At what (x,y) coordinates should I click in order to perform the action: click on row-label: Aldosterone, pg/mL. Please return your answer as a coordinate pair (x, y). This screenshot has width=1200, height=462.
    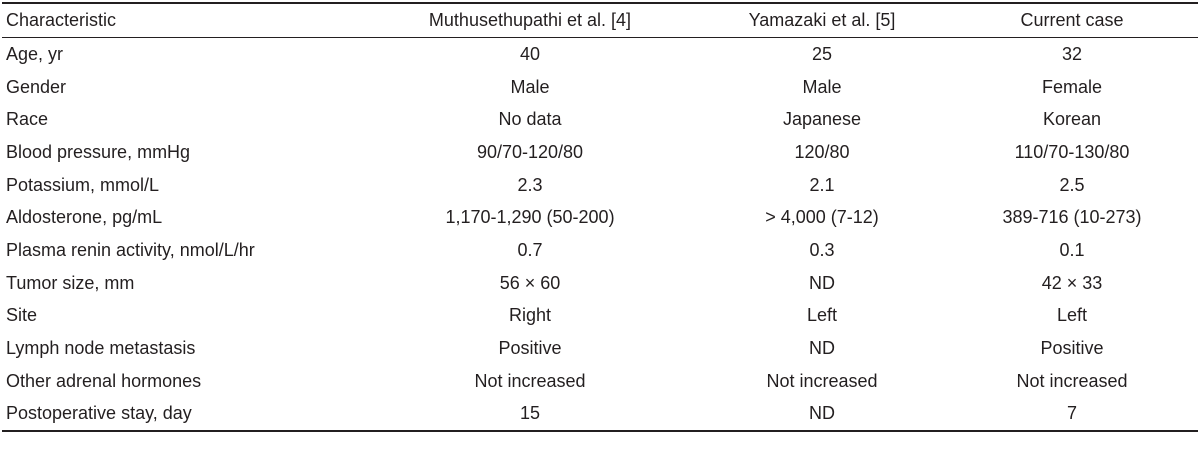
    Looking at the image, I should click on (84, 217).